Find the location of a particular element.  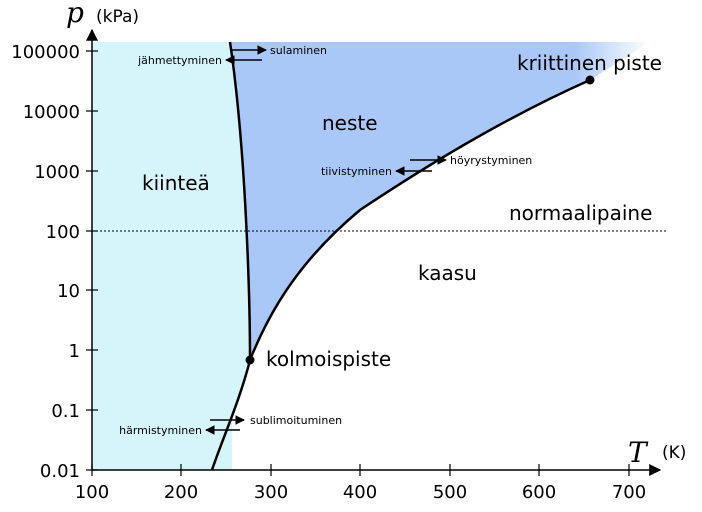

gas-region-label: kaasu is located at coordinates (447, 273).